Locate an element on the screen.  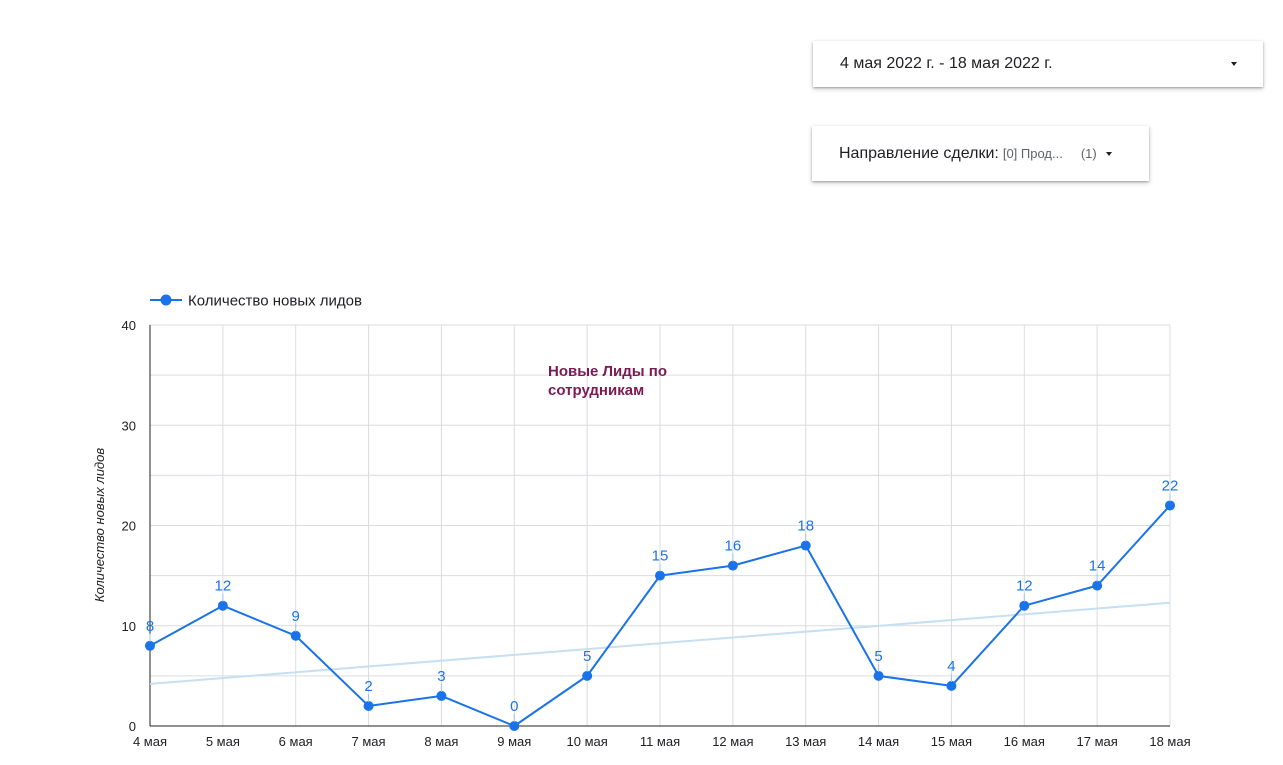
filter-count: (1) is located at coordinates (1088, 153).